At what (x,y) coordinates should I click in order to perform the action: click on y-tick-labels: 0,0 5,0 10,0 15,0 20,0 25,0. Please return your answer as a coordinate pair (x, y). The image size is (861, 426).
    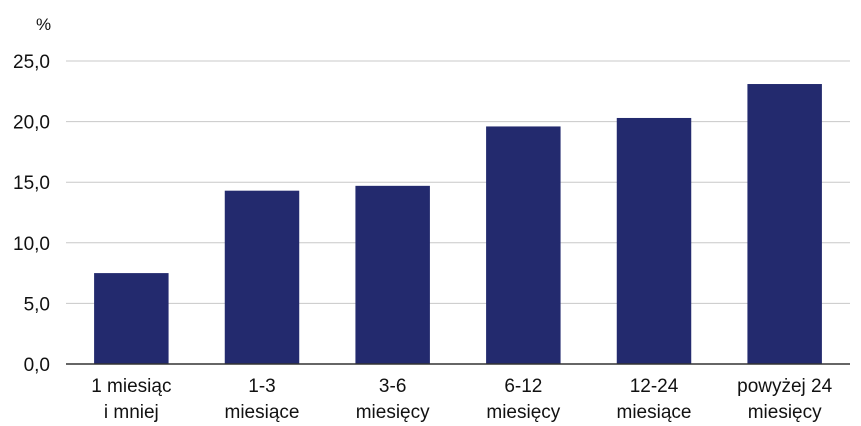
    Looking at the image, I should click on (31, 214).